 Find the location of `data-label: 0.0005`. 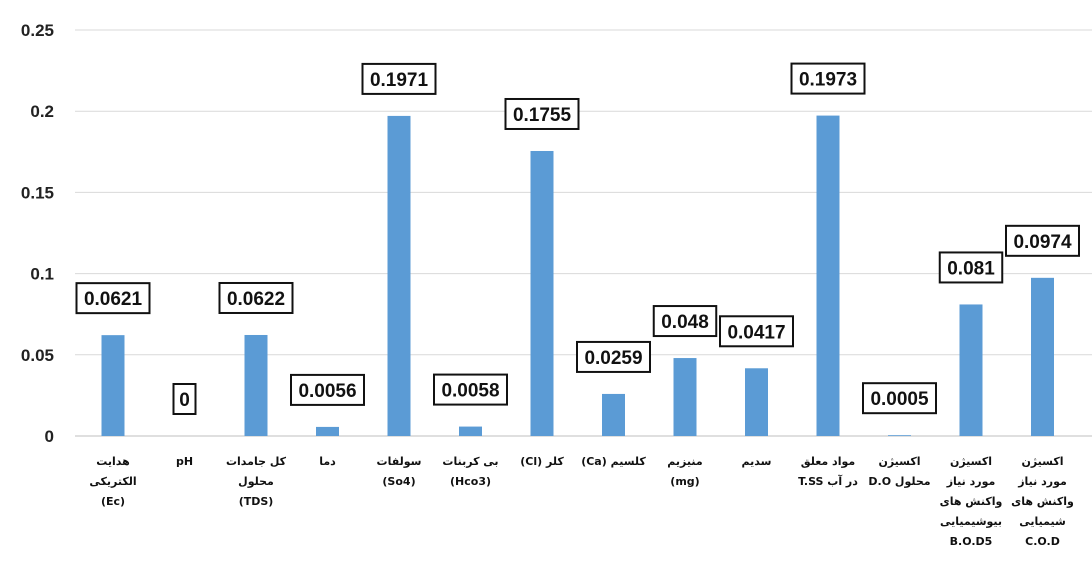

data-label: 0.0005 is located at coordinates (899, 399).